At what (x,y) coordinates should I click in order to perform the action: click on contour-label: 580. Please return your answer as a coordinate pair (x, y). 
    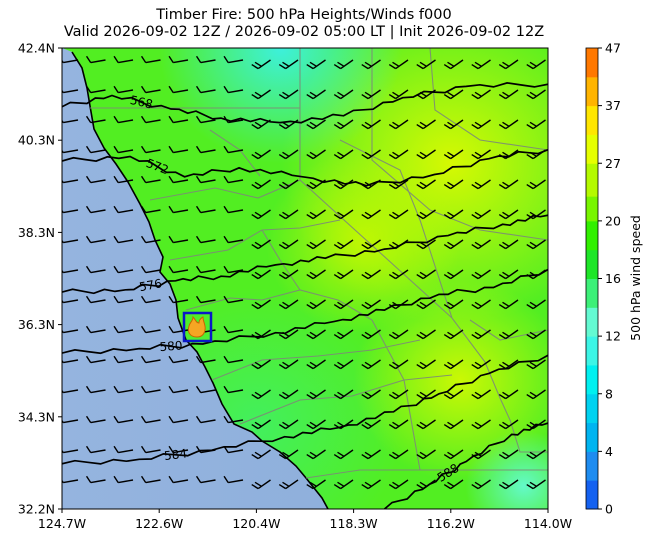
    Looking at the image, I should click on (171, 346).